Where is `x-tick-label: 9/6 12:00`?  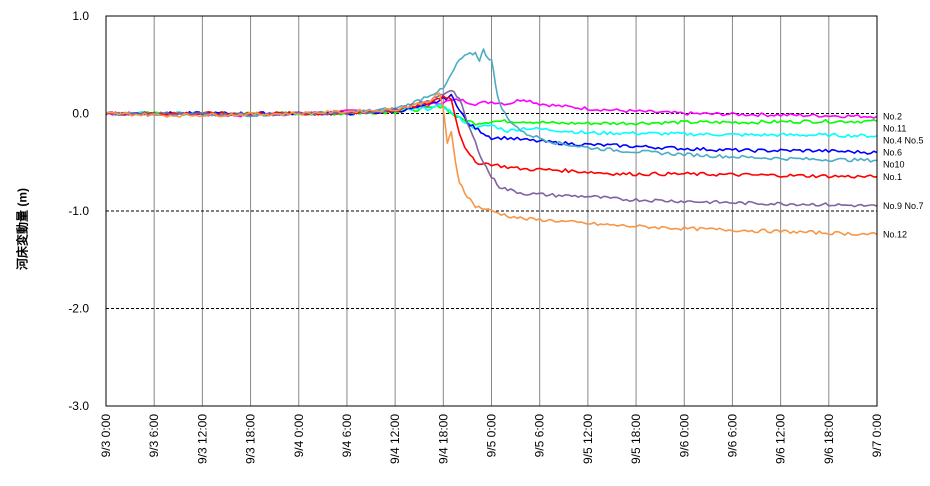
x-tick-label: 9/6 12:00 is located at coordinates (781, 439).